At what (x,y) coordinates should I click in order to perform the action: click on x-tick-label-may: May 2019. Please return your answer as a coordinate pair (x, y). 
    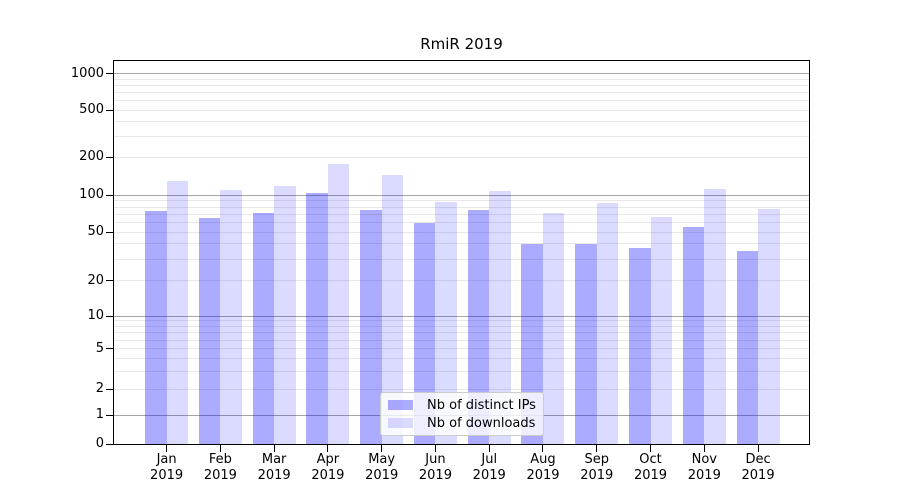
    Looking at the image, I should click on (382, 468).